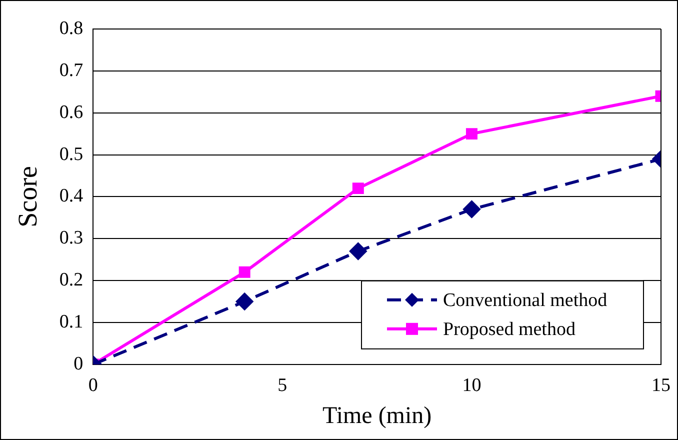 The height and width of the screenshot is (440, 678). I want to click on x-tick-label: 10, so click(472, 385).